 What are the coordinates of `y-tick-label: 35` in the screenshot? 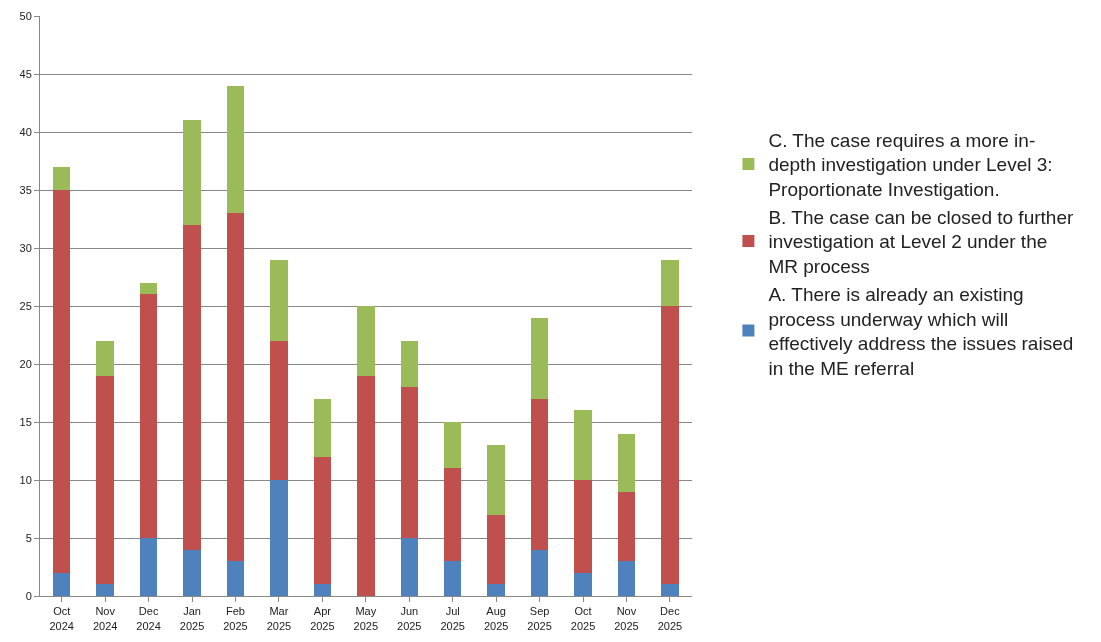 It's located at (25, 189).